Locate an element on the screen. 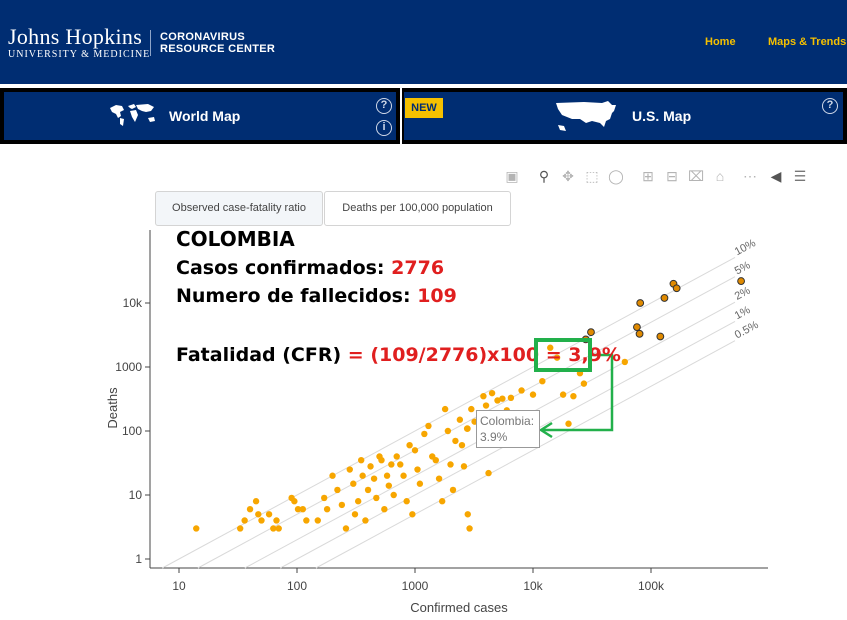  info-icon: i is located at coordinates (384, 128).